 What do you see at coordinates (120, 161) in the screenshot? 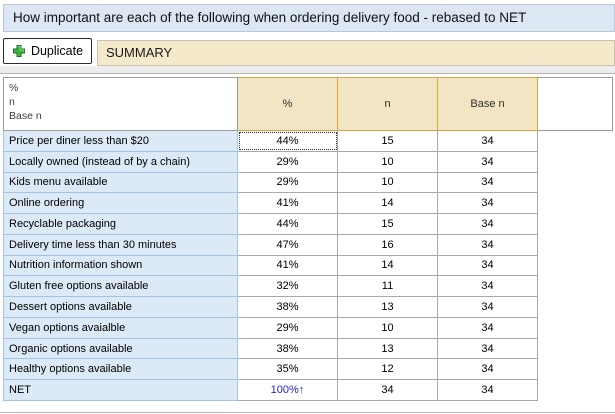
I see `row-label: Locally owned (instead of by a chain)` at bounding box center [120, 161].